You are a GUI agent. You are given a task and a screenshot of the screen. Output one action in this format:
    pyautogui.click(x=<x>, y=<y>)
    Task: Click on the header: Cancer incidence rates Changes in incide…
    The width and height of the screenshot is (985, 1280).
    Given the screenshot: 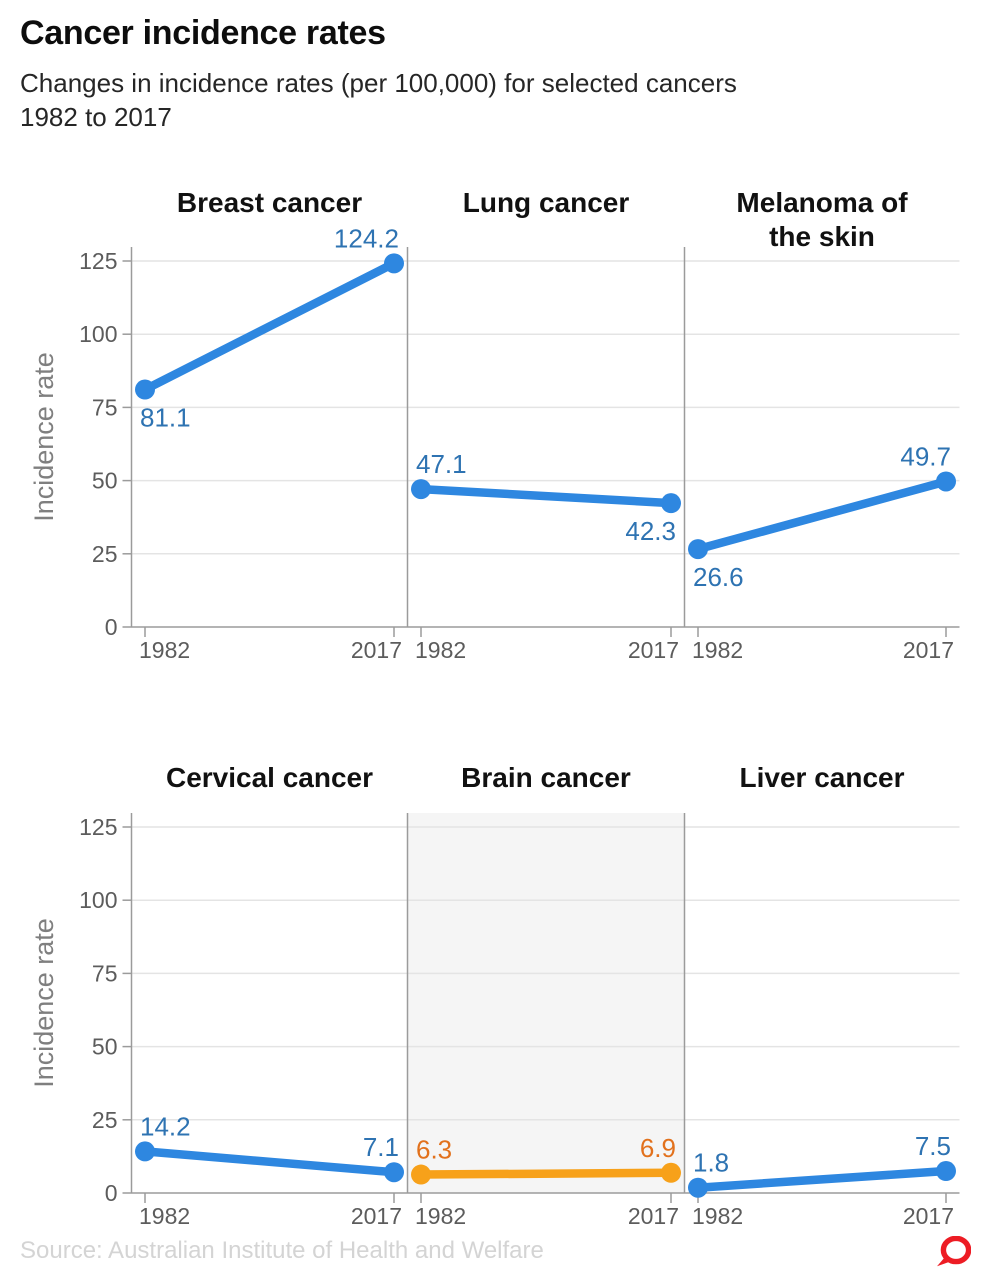 What is the action you would take?
    pyautogui.click(x=490, y=74)
    